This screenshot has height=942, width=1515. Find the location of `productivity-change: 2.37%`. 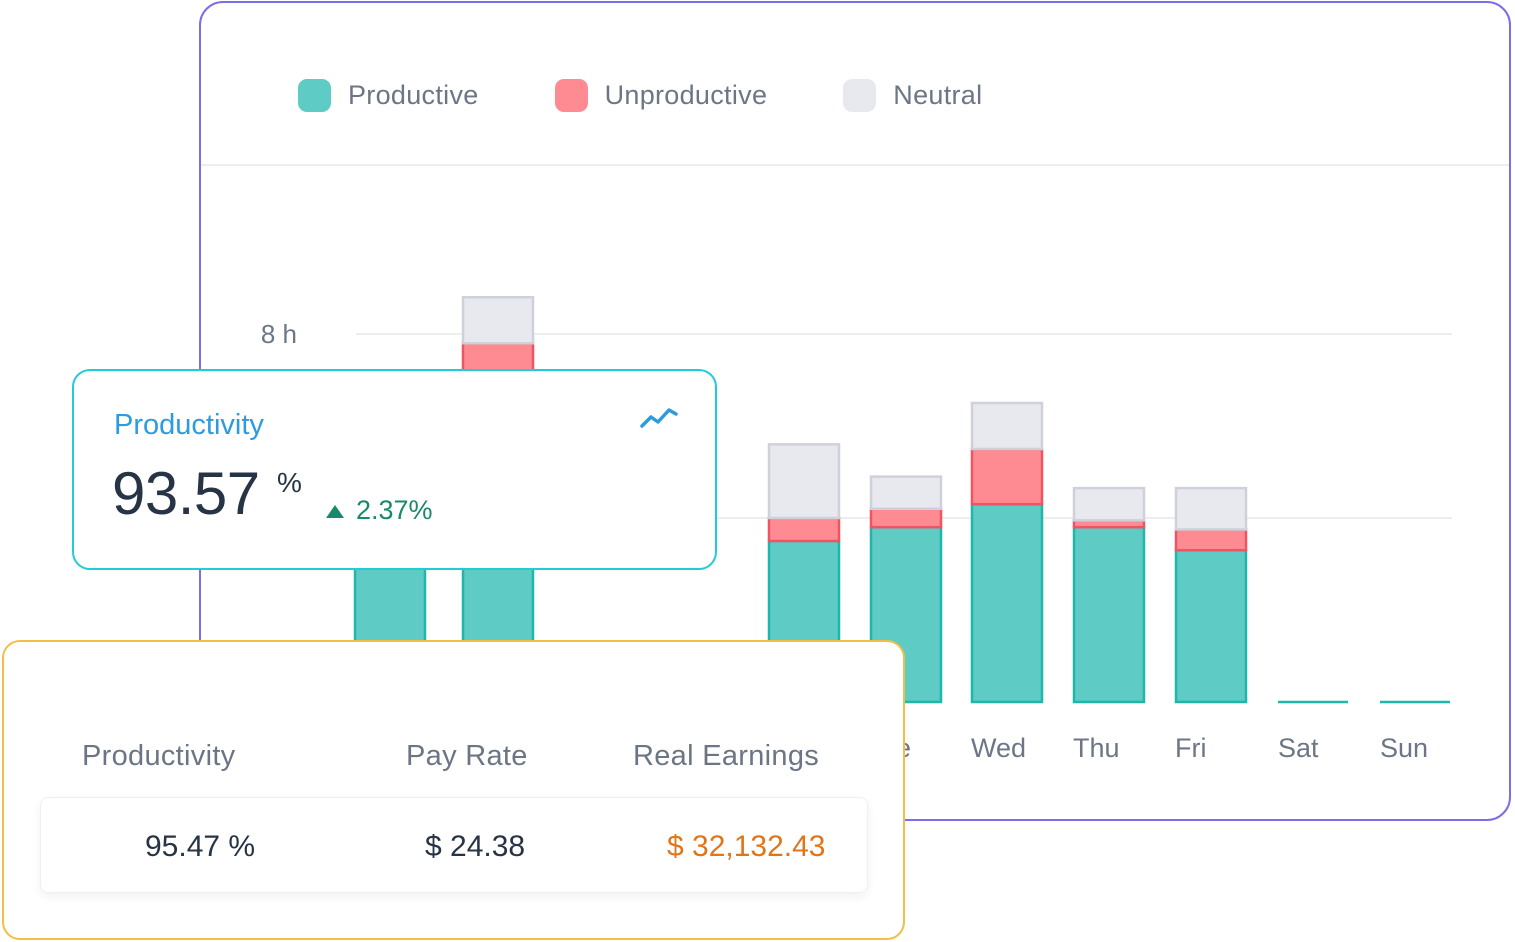

productivity-change: 2.37% is located at coordinates (379, 510).